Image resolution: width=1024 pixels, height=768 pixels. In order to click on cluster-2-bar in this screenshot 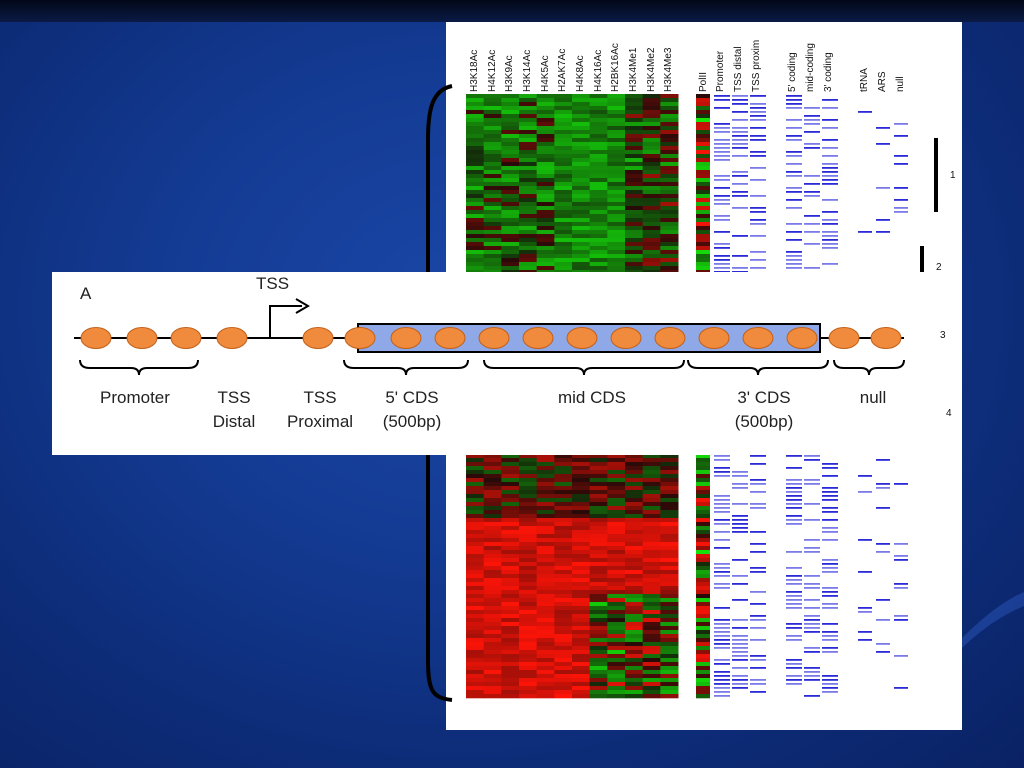, I will do `click(922, 259)`.